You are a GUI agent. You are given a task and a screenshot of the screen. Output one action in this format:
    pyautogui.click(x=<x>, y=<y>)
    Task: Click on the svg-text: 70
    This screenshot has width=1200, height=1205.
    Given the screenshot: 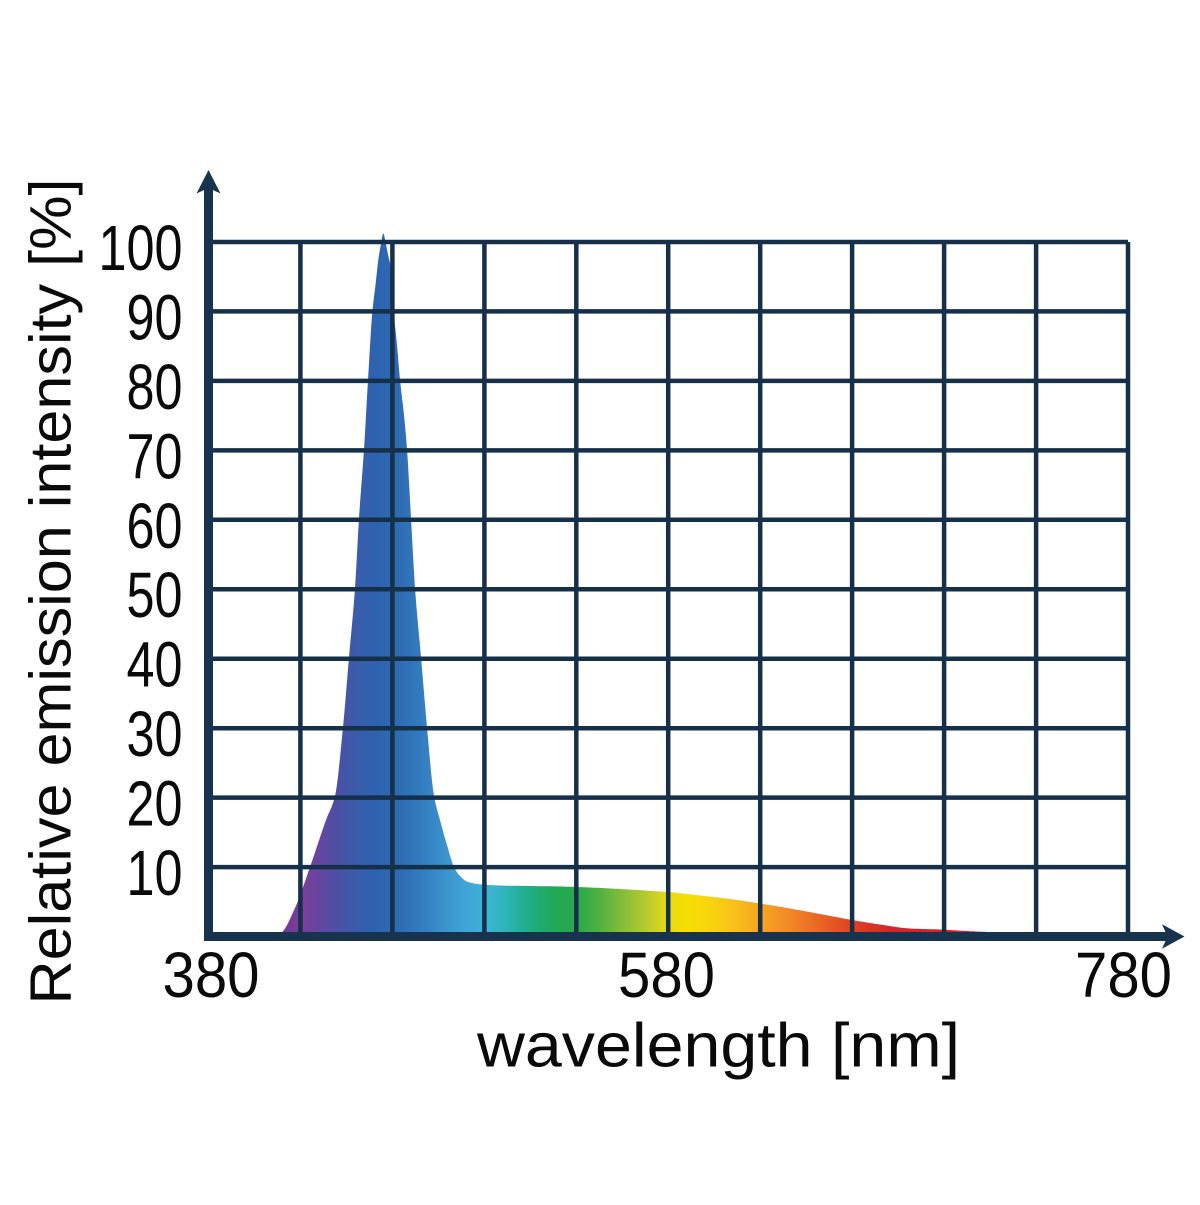 What is the action you would take?
    pyautogui.click(x=155, y=456)
    